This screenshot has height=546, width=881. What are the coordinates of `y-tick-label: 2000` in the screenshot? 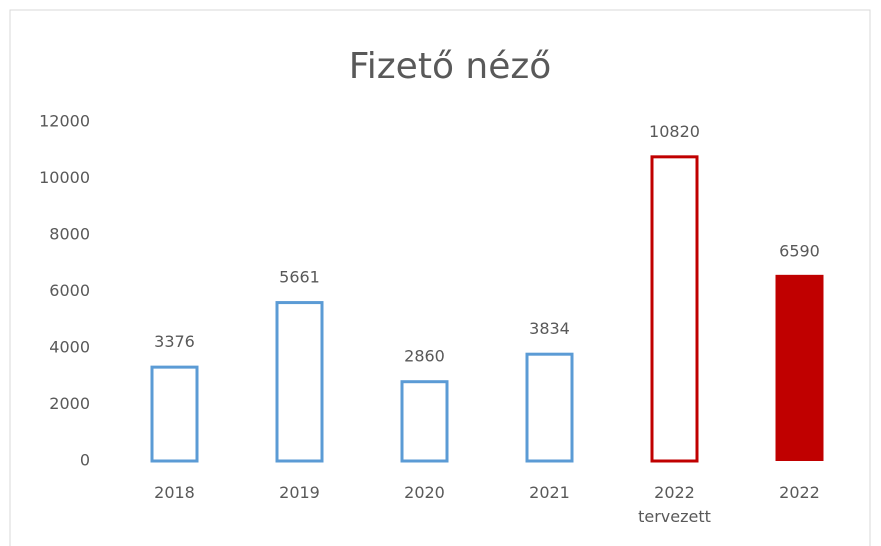 It's located at (69, 403).